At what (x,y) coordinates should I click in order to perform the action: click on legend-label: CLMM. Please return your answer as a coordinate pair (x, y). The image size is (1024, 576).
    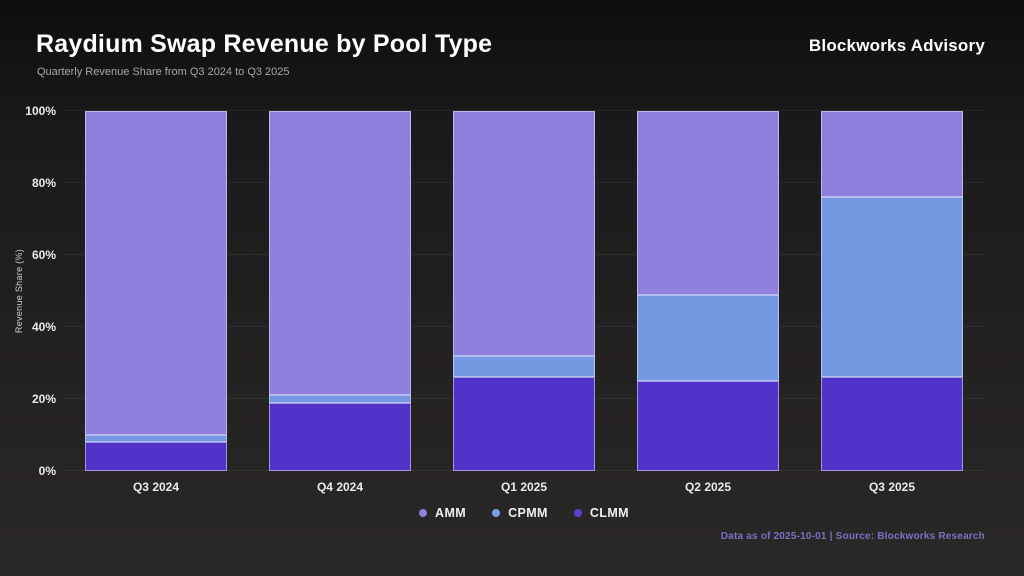
    Looking at the image, I should click on (609, 513).